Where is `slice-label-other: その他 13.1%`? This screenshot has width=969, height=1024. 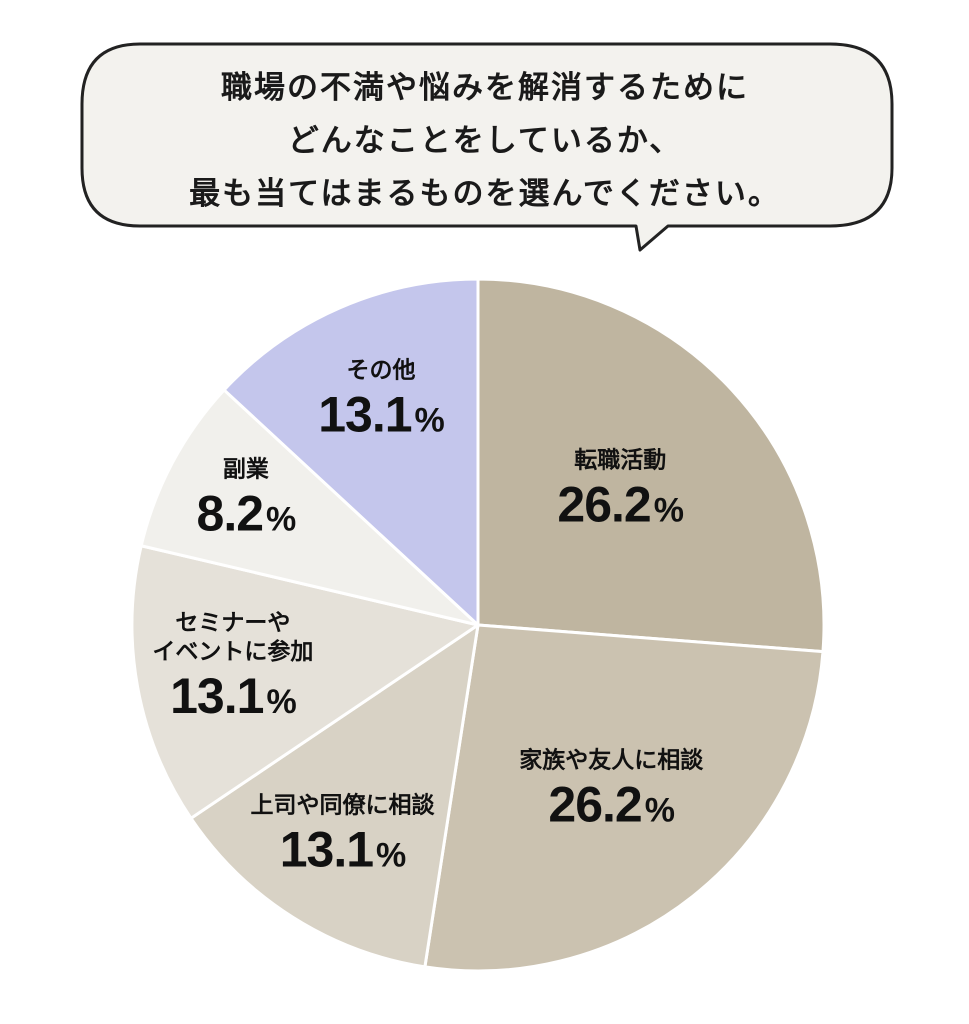
slice-label-other: その他 13.1% is located at coordinates (381, 403).